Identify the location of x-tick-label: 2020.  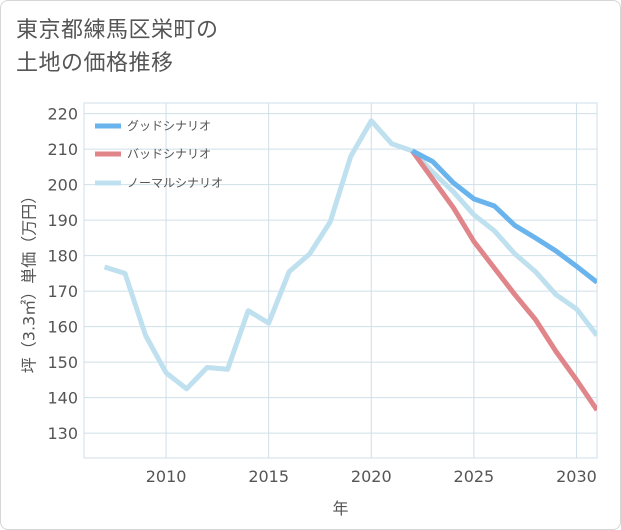
(371, 476).